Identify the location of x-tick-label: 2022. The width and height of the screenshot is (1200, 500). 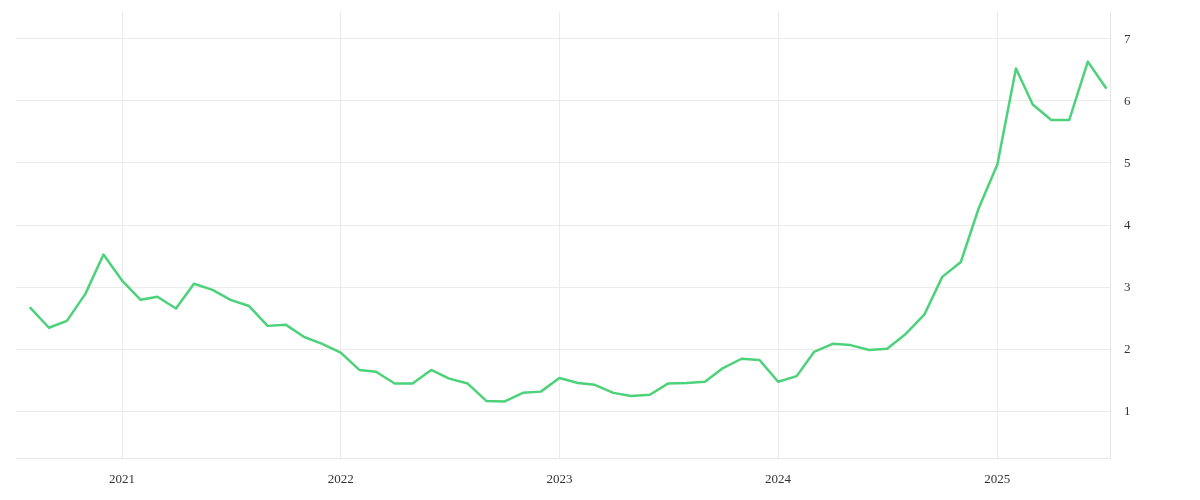
(340, 478).